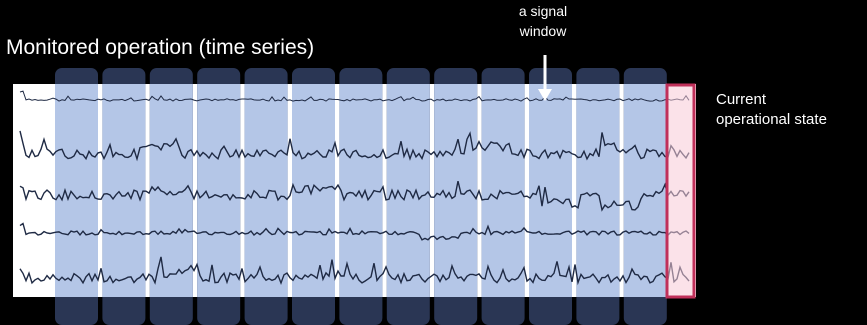 This screenshot has height=325, width=867. What do you see at coordinates (741, 99) in the screenshot?
I see `current-state-label-line1: Current` at bounding box center [741, 99].